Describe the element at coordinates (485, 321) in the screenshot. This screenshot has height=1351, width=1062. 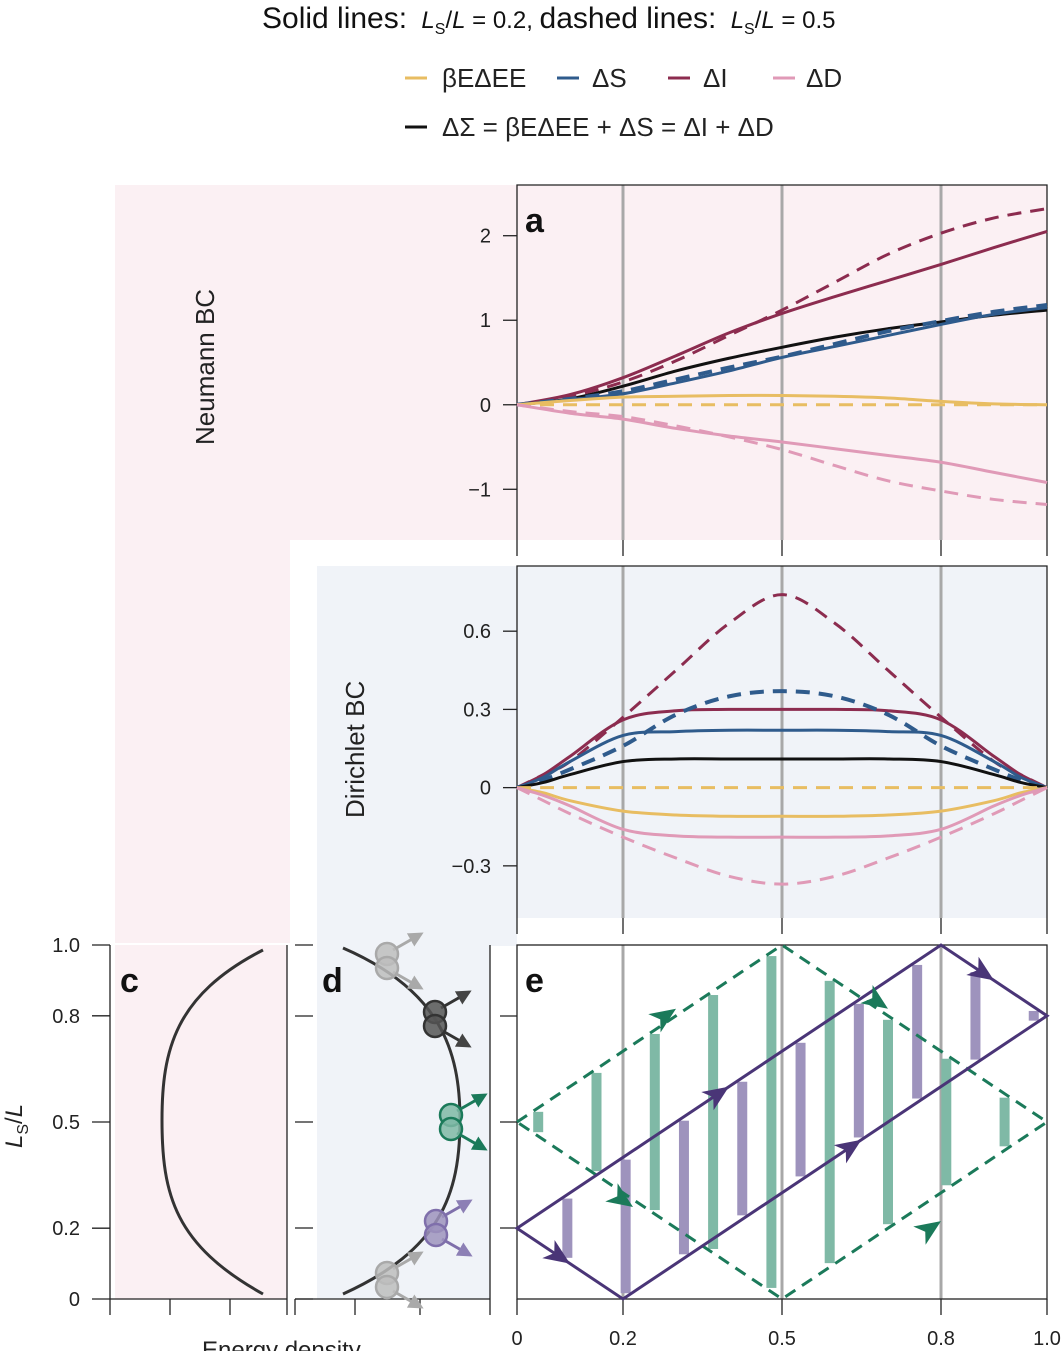
I see `y-tick-label: 1` at that location.